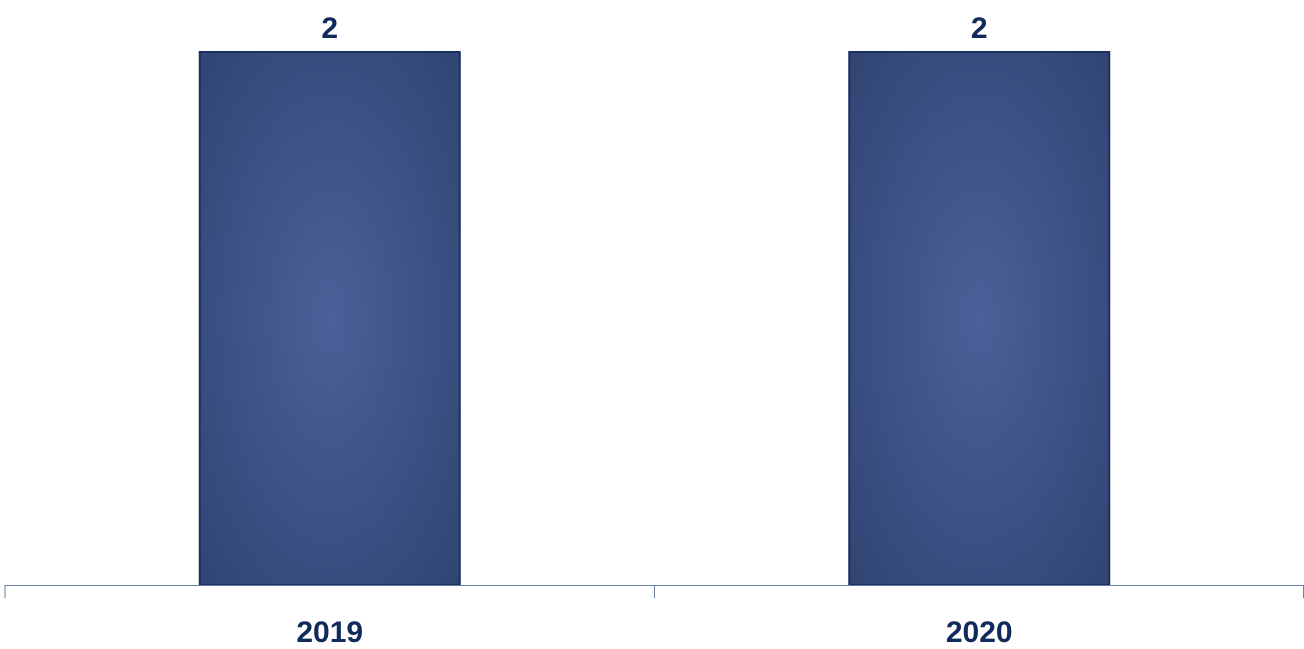 Image resolution: width=1304 pixels, height=649 pixels. What do you see at coordinates (329, 28) in the screenshot?
I see `data-label-2019: 2` at bounding box center [329, 28].